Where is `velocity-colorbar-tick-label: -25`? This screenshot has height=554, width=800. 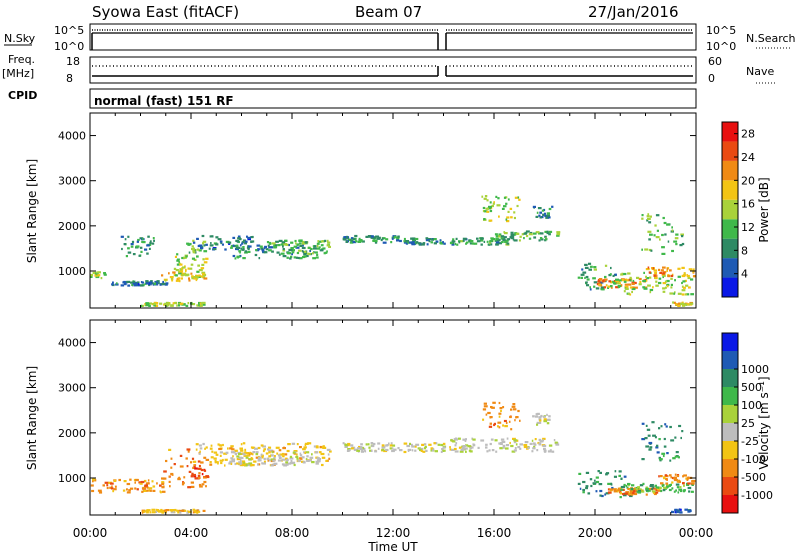 velocity-colorbar-tick-label: -25 is located at coordinates (750, 441).